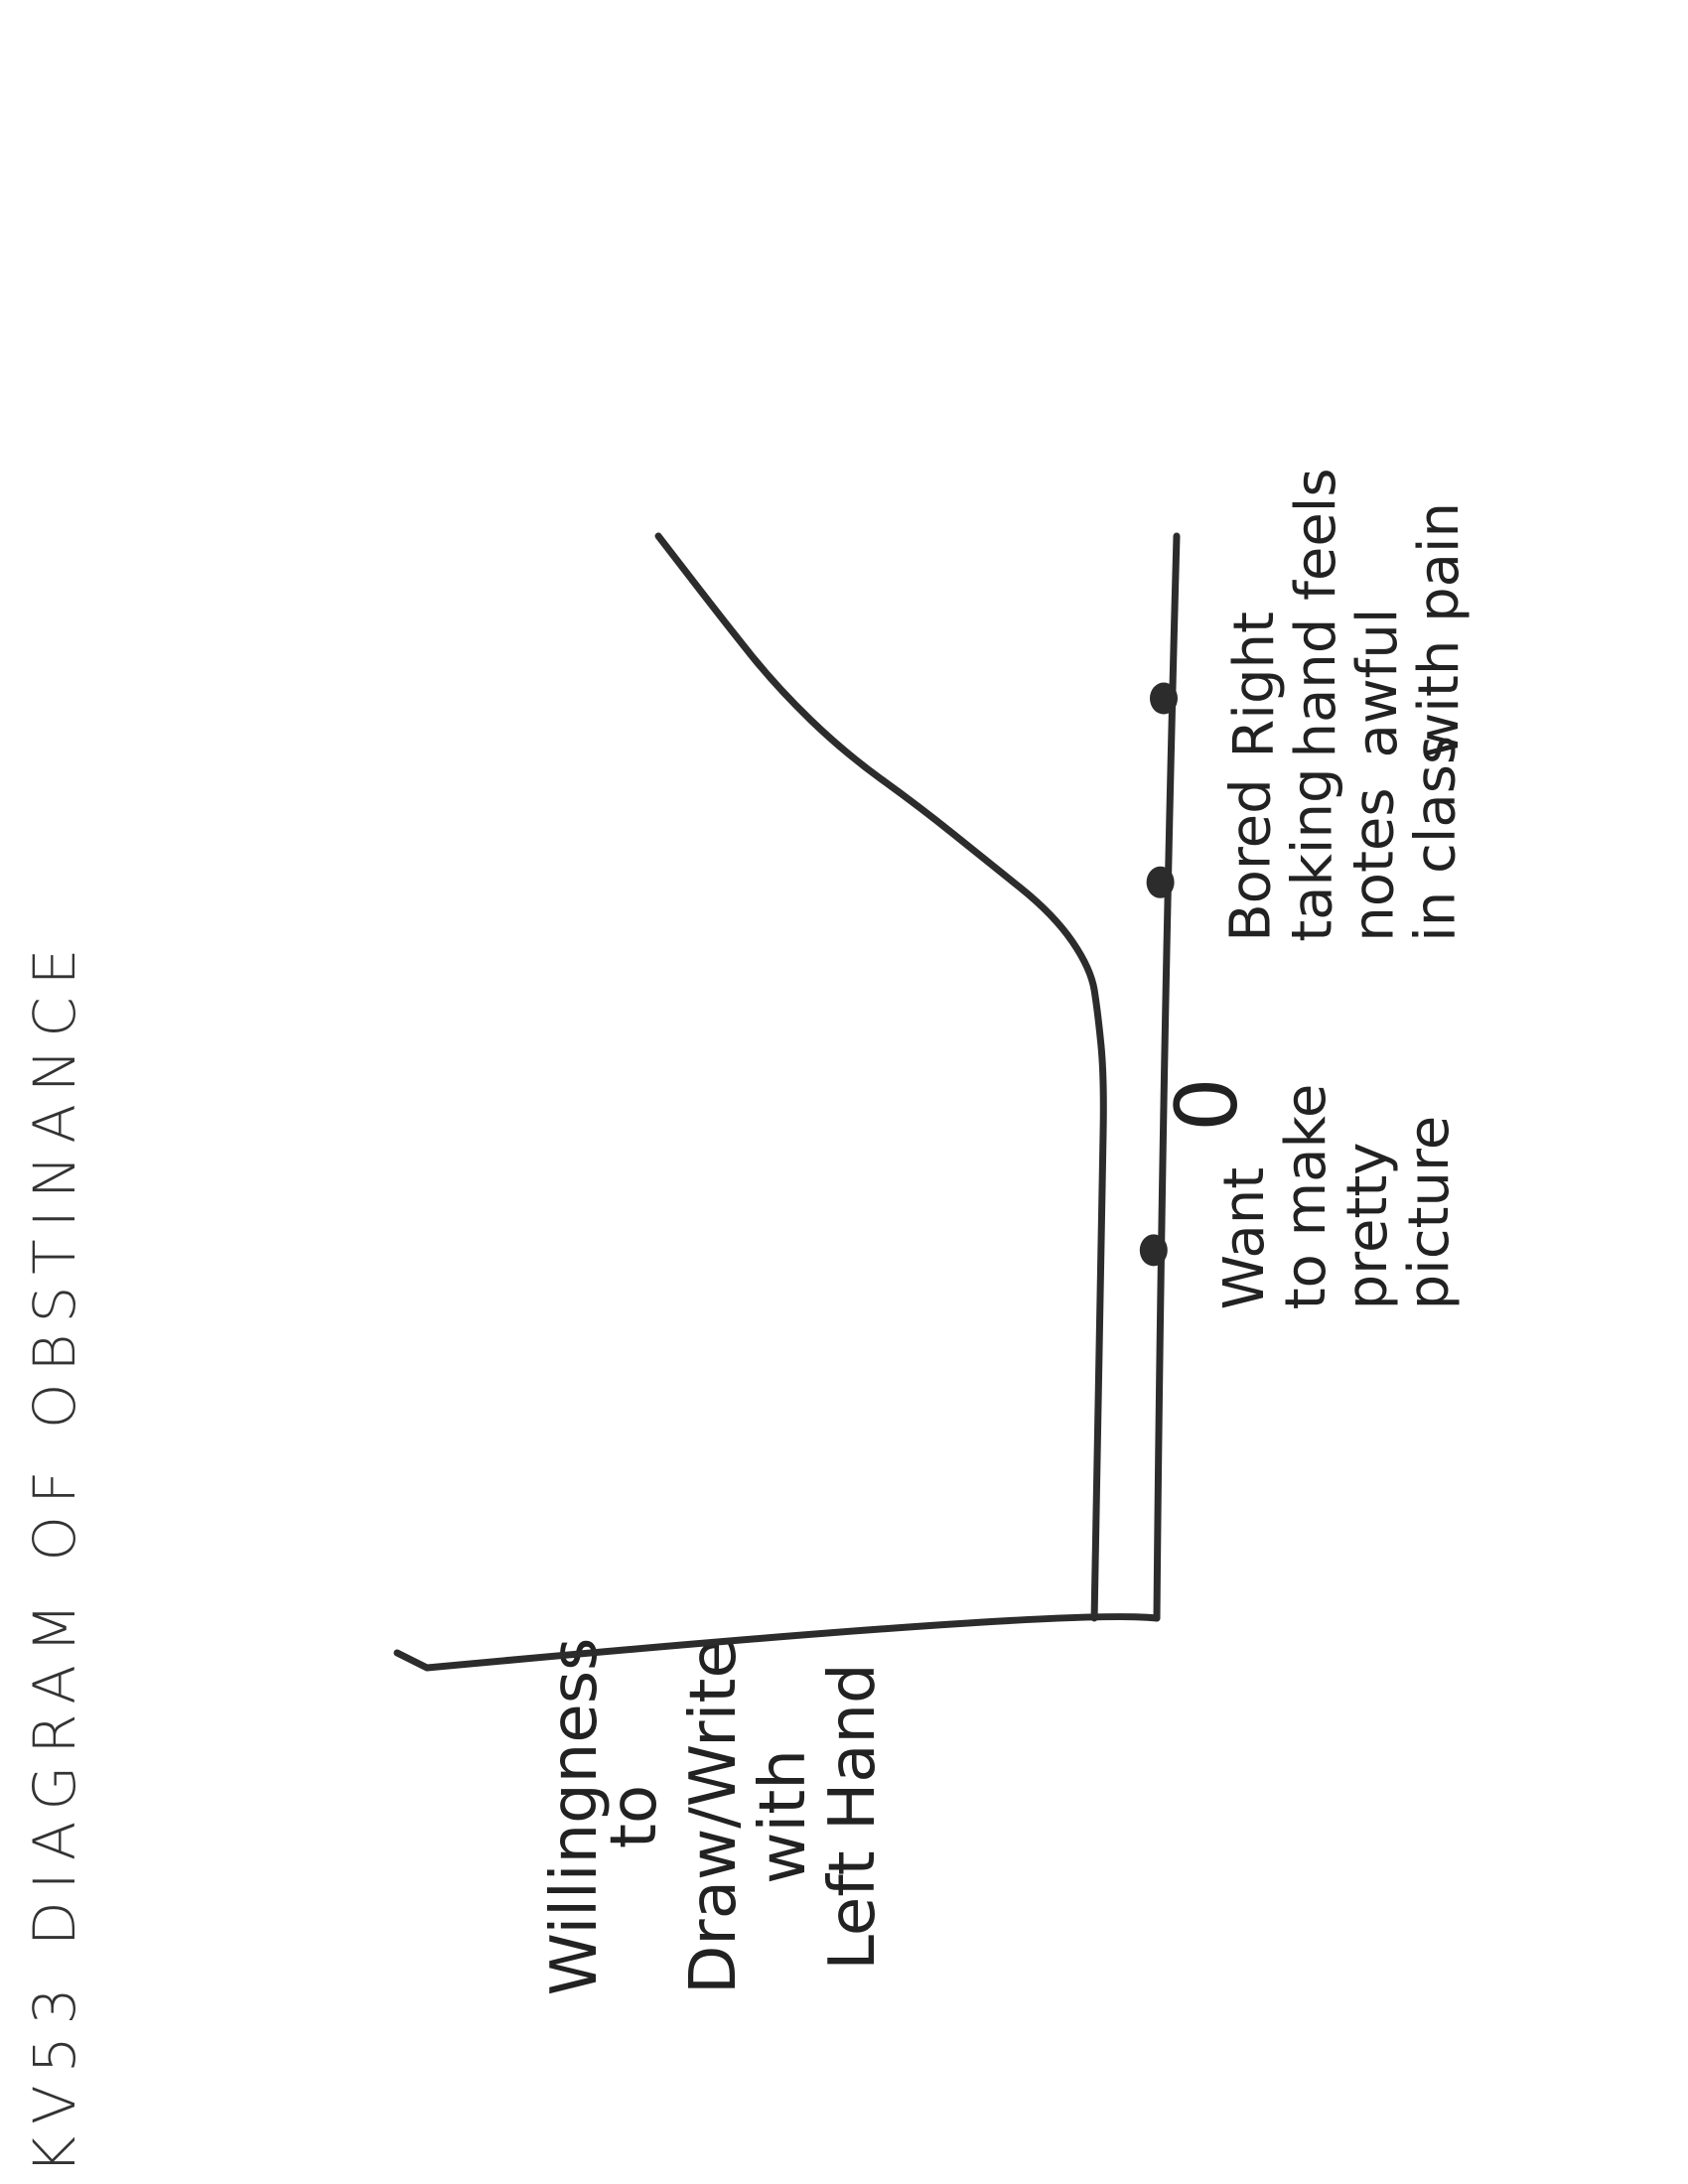 The image size is (1688, 2184). Describe the element at coordinates (1207, 1104) in the screenshot. I see `origin-label: 0` at that location.